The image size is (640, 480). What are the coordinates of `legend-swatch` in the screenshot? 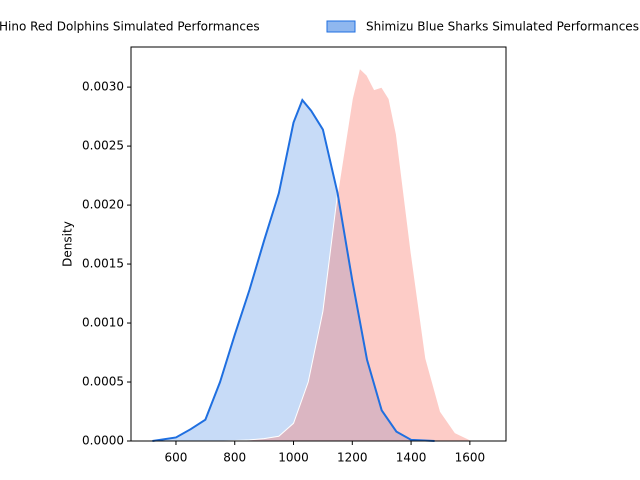 It's located at (341, 26).